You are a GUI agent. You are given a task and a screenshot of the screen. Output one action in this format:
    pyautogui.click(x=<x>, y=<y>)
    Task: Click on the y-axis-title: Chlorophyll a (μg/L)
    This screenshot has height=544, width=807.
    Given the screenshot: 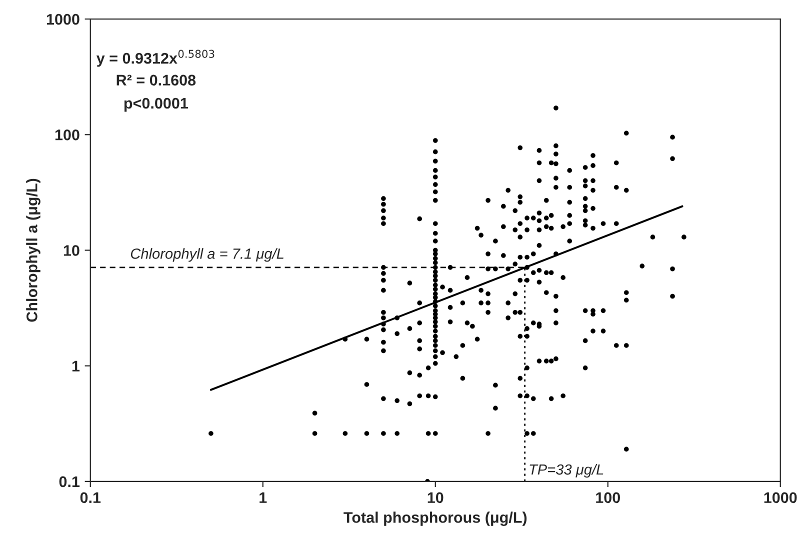 What is the action you would take?
    pyautogui.click(x=33, y=250)
    